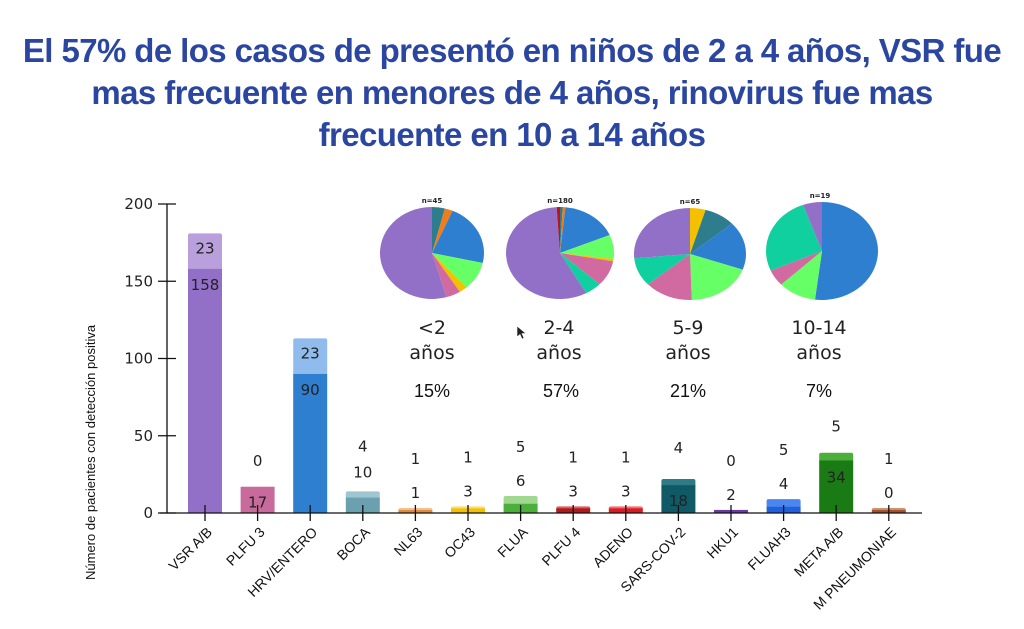 Image resolution: width=1024 pixels, height=629 pixels. I want to click on bar-value-label-lower: 0, so click(889, 493).